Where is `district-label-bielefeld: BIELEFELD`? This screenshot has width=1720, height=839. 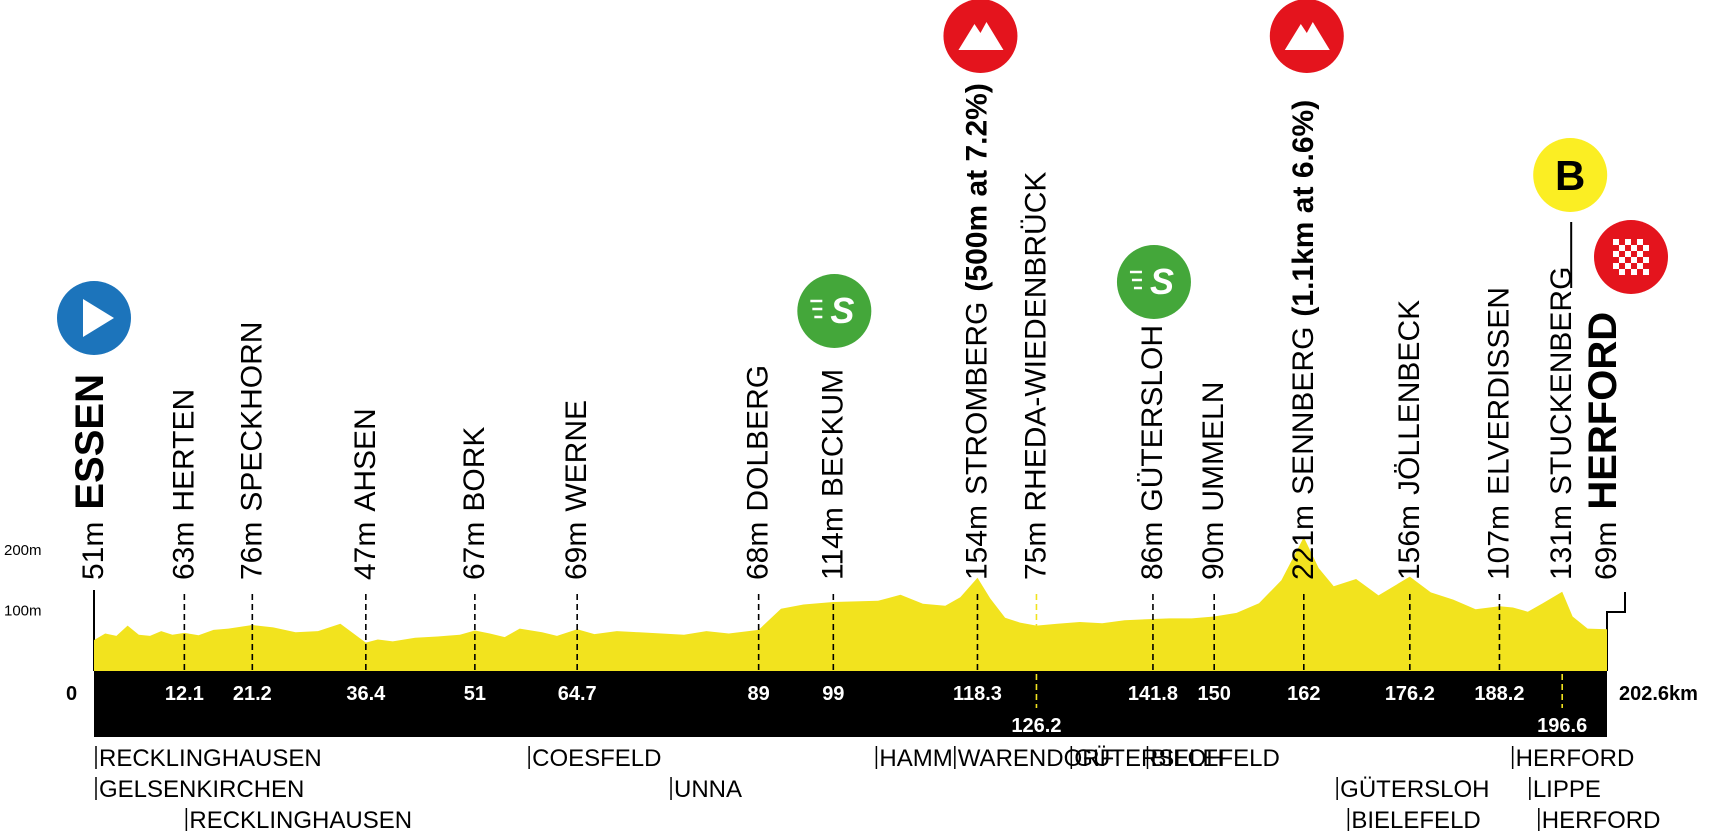 district-label-bielefeld: BIELEFELD is located at coordinates (1415, 820).